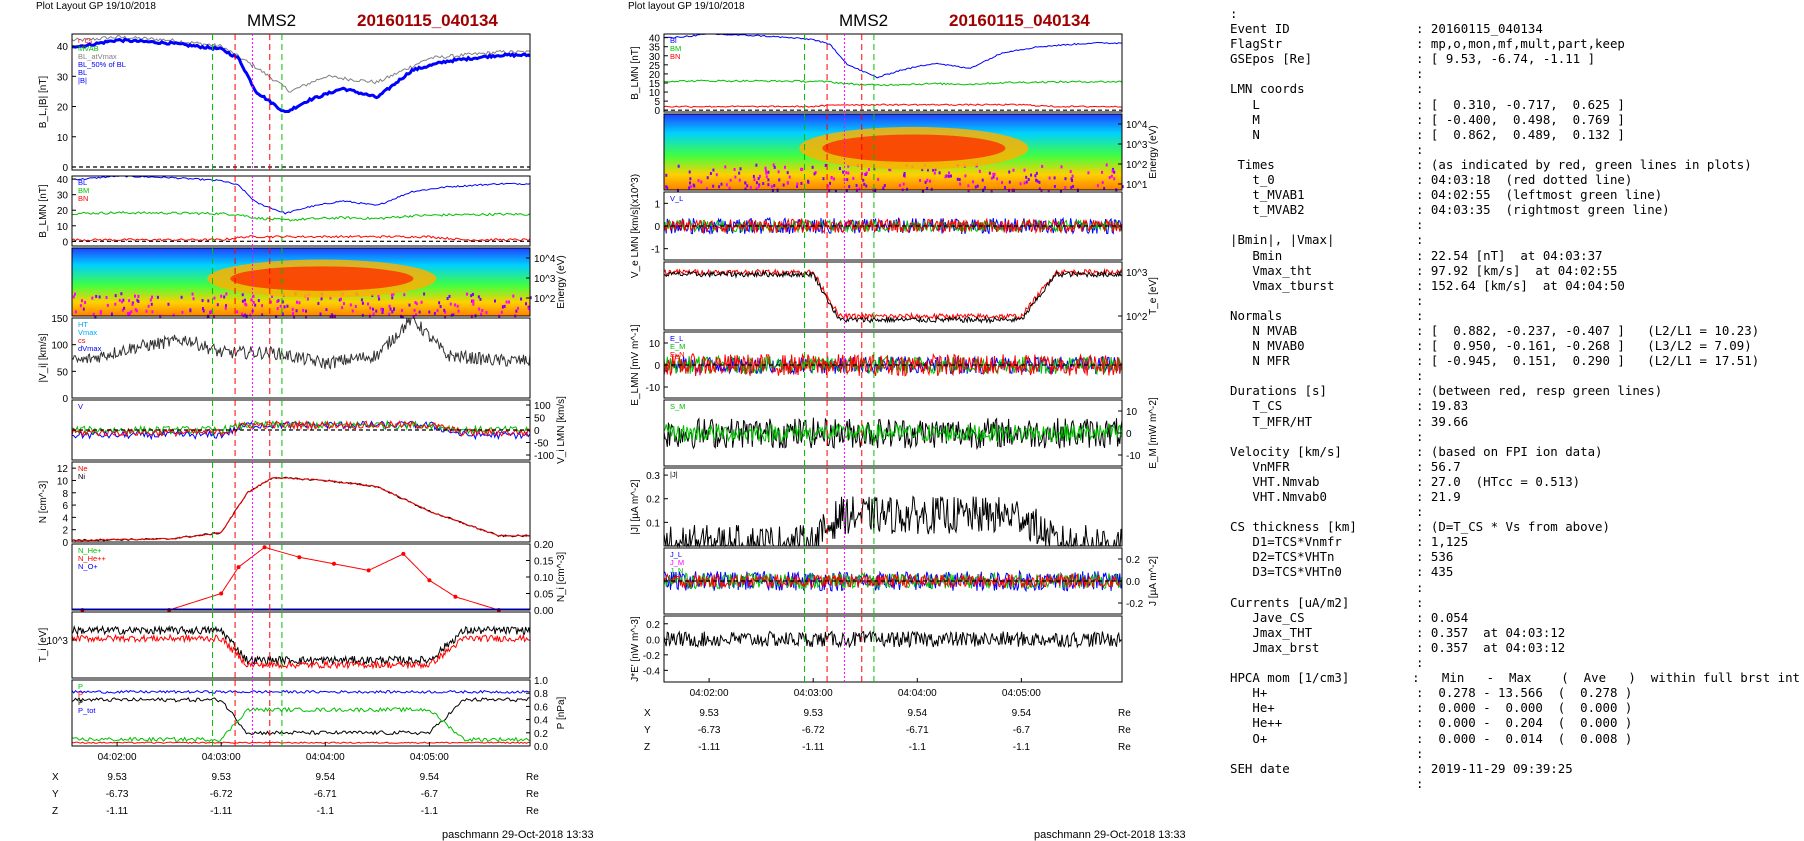  I want to click on summary-value: : (D=T_CS * Vs from above), so click(1513, 527).